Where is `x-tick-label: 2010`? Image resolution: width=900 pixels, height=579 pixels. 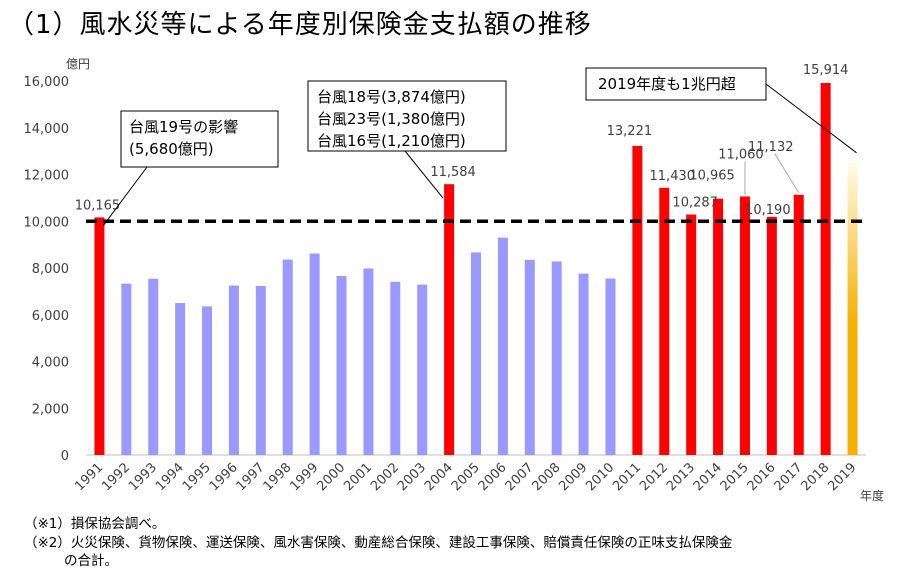
x-tick-label: 2010 is located at coordinates (600, 477).